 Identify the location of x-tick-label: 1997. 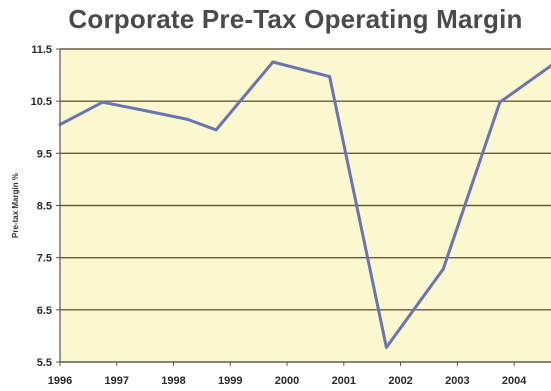
(117, 381).